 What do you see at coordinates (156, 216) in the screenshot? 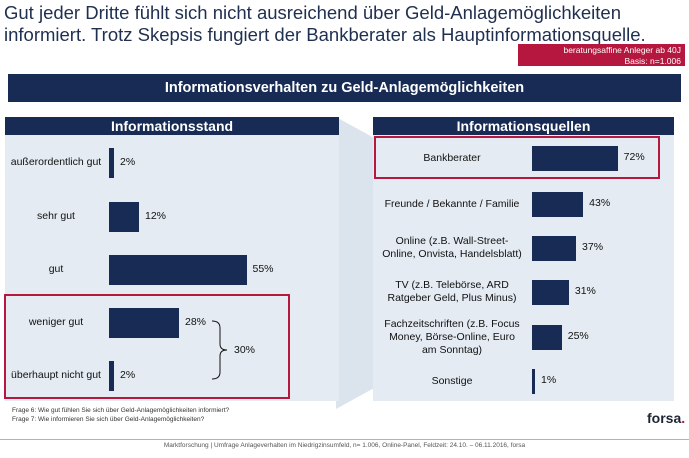
I see `value-label-sehr-gut: 12%` at bounding box center [156, 216].